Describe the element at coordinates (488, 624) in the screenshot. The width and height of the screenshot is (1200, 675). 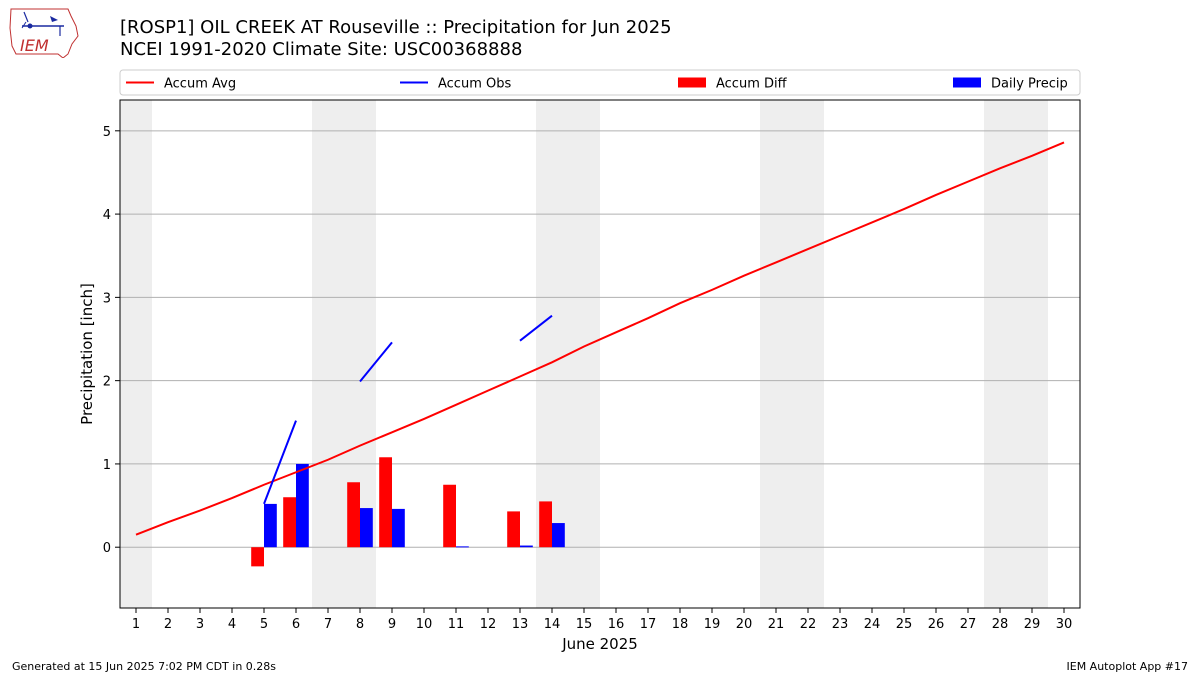
I see `x-tick-label-12: 12` at that location.